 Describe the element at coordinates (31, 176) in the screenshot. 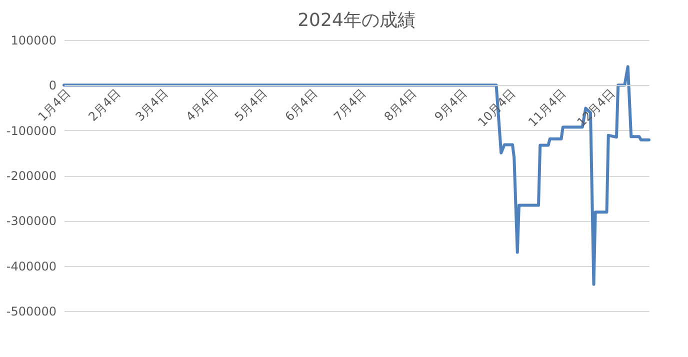

I see `y-tick-label: -200000` at that location.